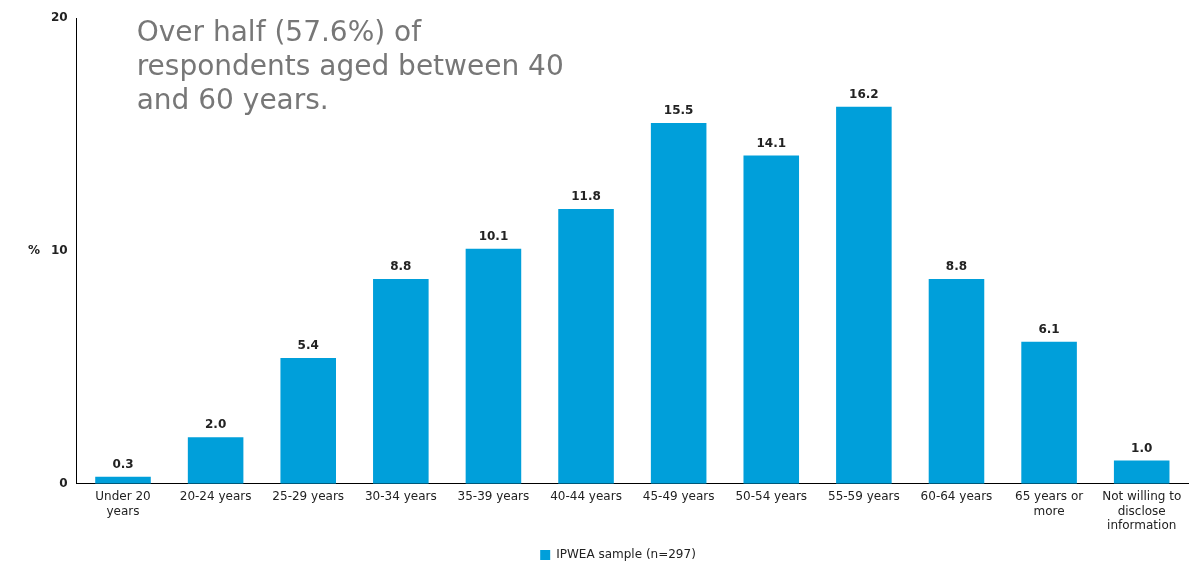 This screenshot has height=579, width=1200. I want to click on x-tick-label: 60-64 years, so click(956, 496).